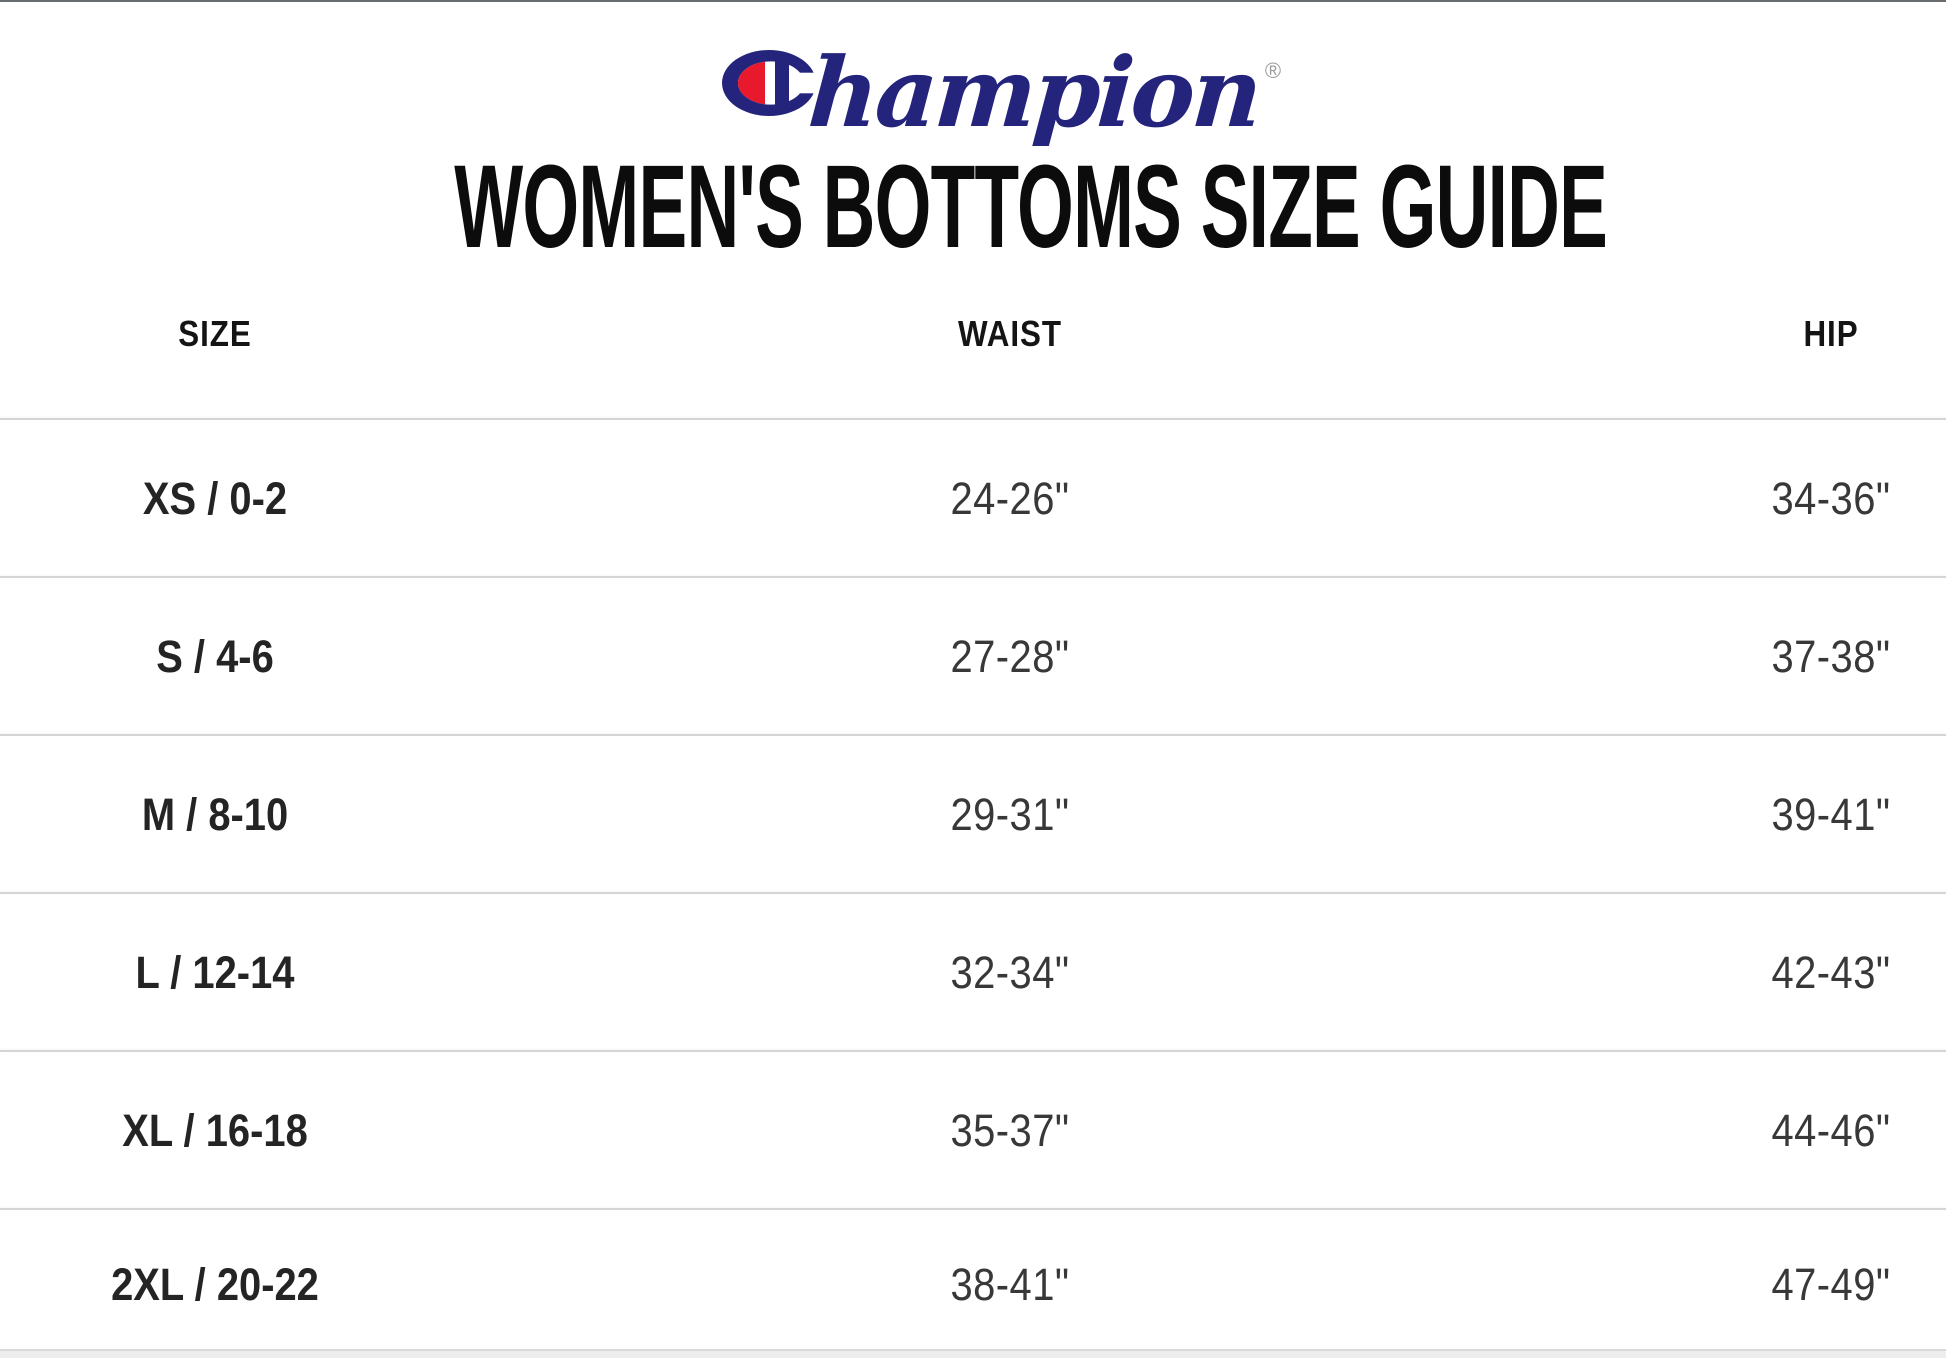 The width and height of the screenshot is (1946, 1360). I want to click on cell-size: XS / 0-2, so click(215, 498).